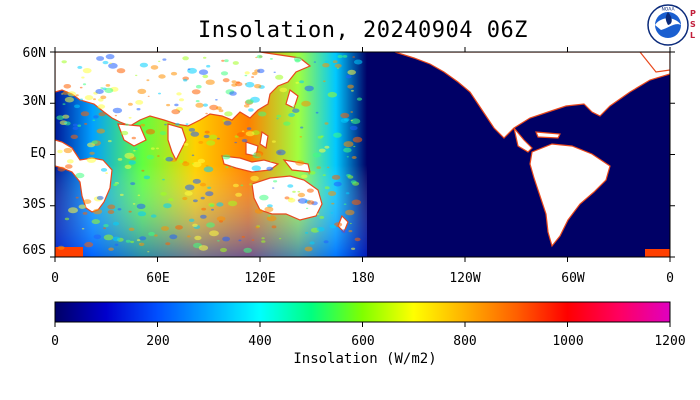  What do you see at coordinates (55, 278) in the screenshot?
I see `lon-label-0: 0` at bounding box center [55, 278].